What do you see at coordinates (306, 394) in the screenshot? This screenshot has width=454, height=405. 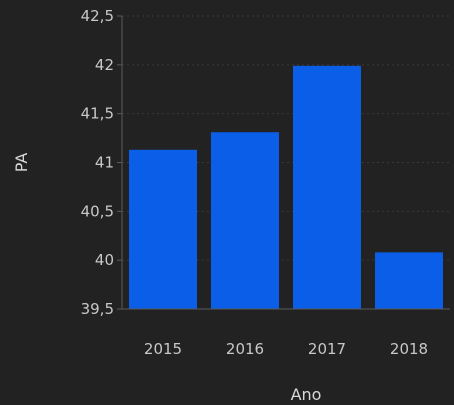 I see `x-axis-title: Ano` at bounding box center [306, 394].